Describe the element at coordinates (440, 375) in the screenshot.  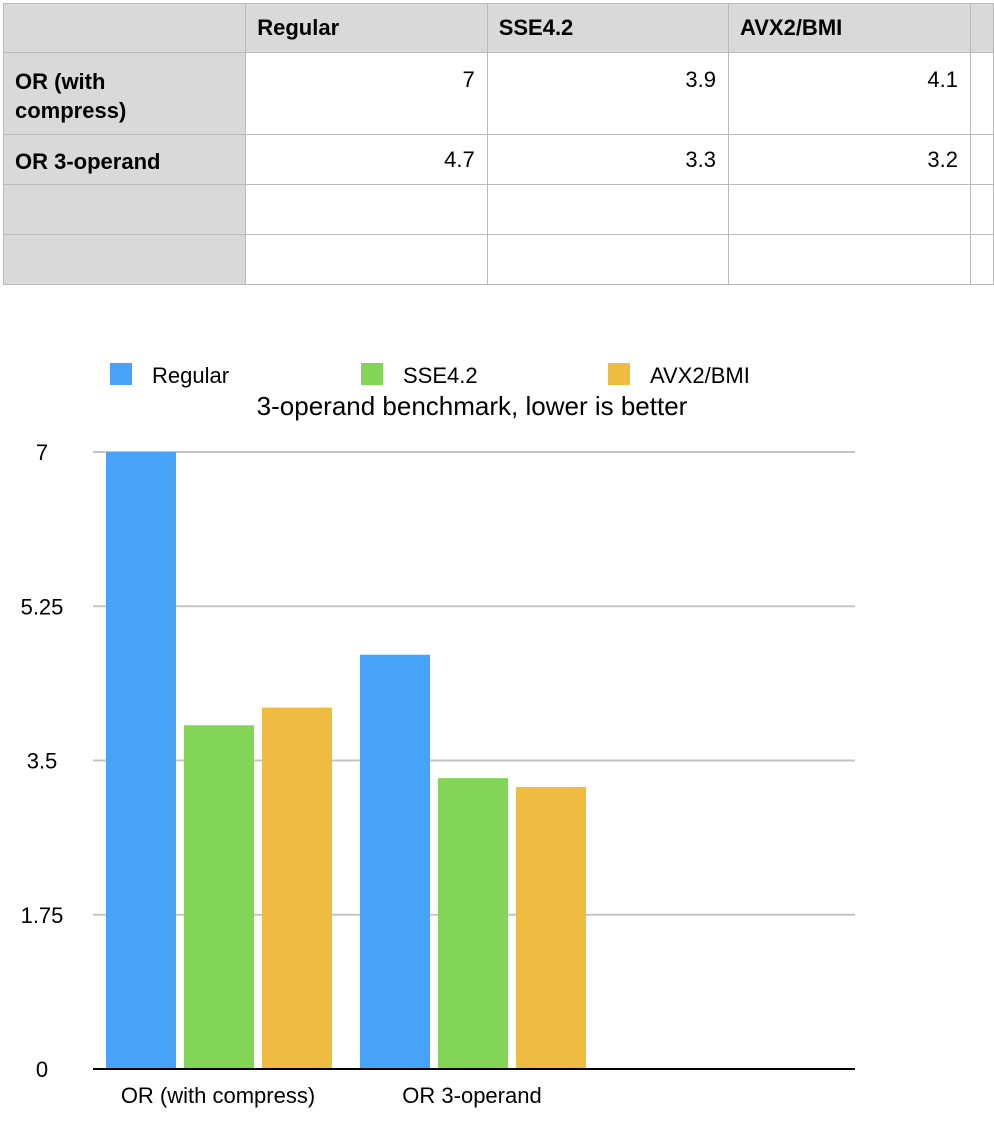
I see `legend-label: SSE4.2` at that location.